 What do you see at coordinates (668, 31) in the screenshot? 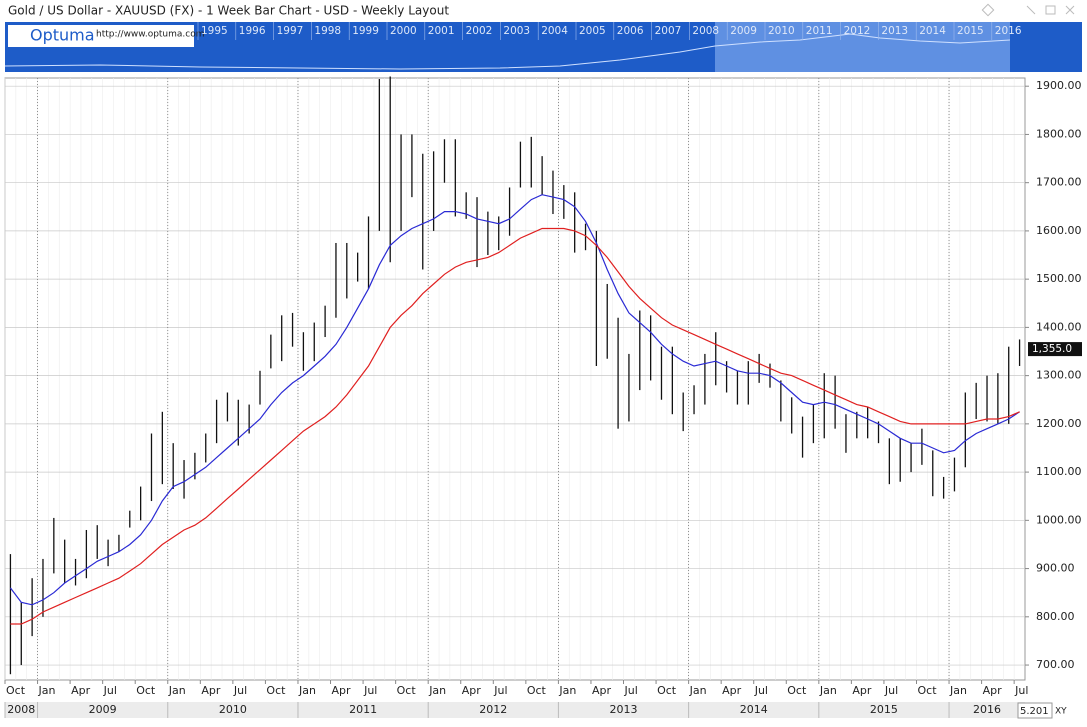
I see `navigator-year: 2007` at bounding box center [668, 31].